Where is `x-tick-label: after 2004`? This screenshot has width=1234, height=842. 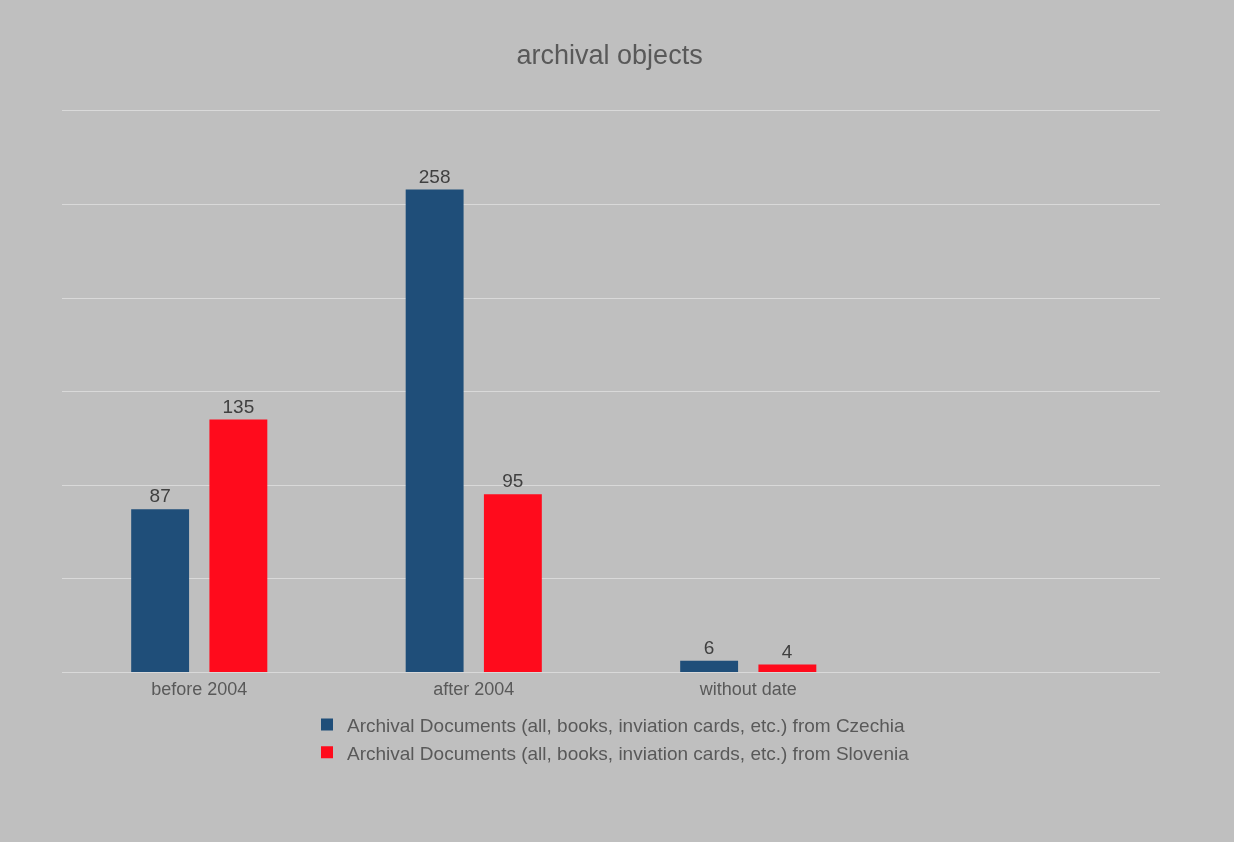 x-tick-label: after 2004 is located at coordinates (474, 688).